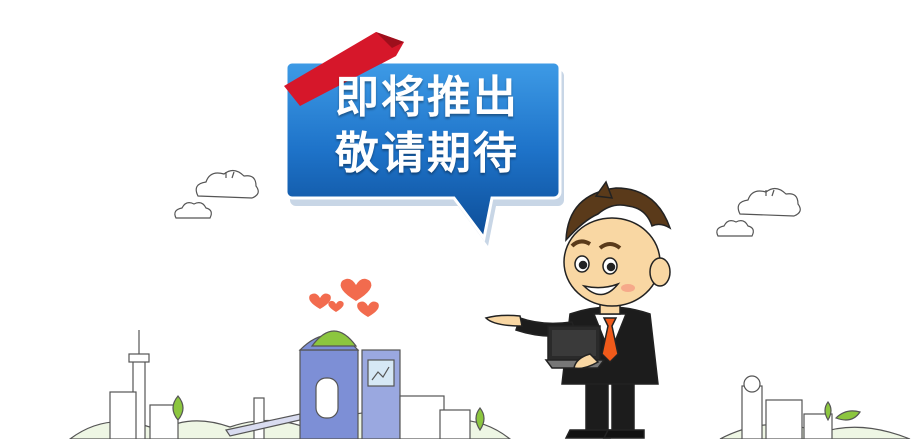 Image resolution: width=922 pixels, height=439 pixels. What do you see at coordinates (815, 407) in the screenshot?
I see `city-skyline-right` at bounding box center [815, 407].